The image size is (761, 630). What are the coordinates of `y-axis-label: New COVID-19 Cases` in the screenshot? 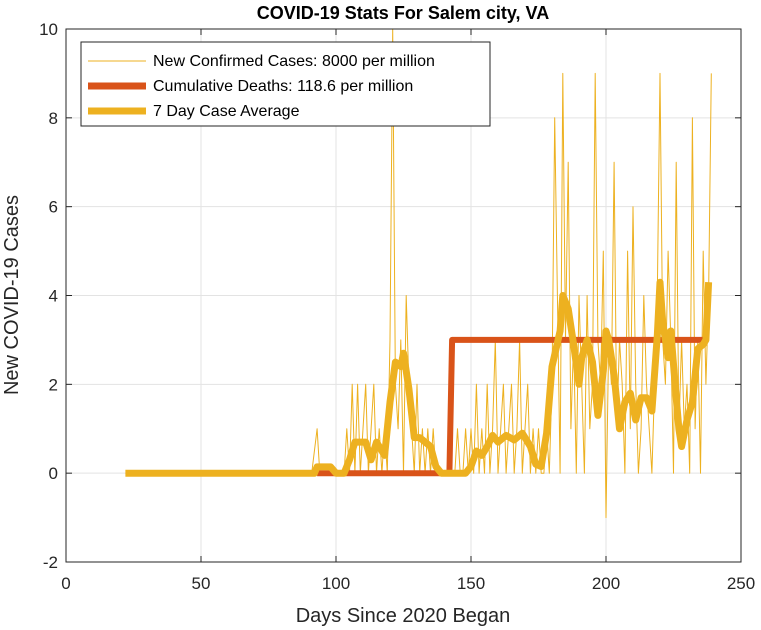 It's located at (12, 295).